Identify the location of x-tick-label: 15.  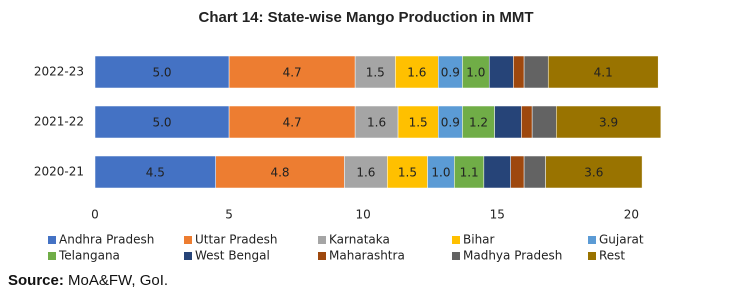
(497, 215).